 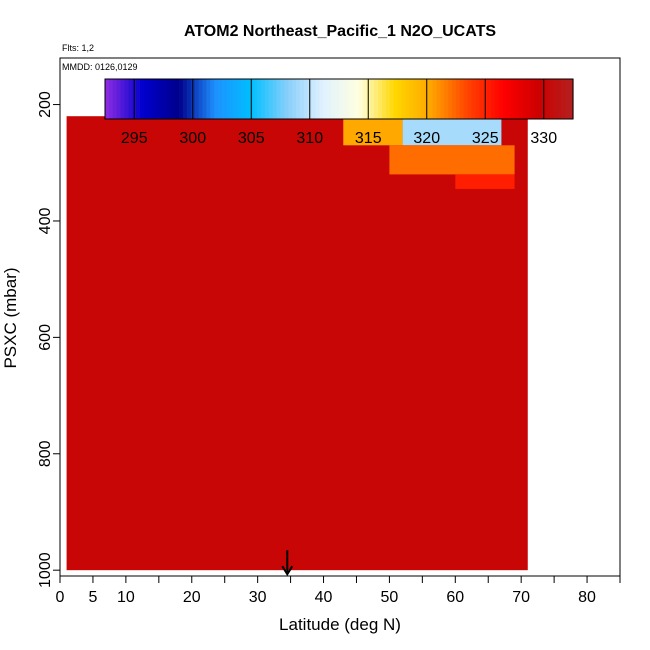 I want to click on colorbar-label: 315, so click(x=368, y=138).